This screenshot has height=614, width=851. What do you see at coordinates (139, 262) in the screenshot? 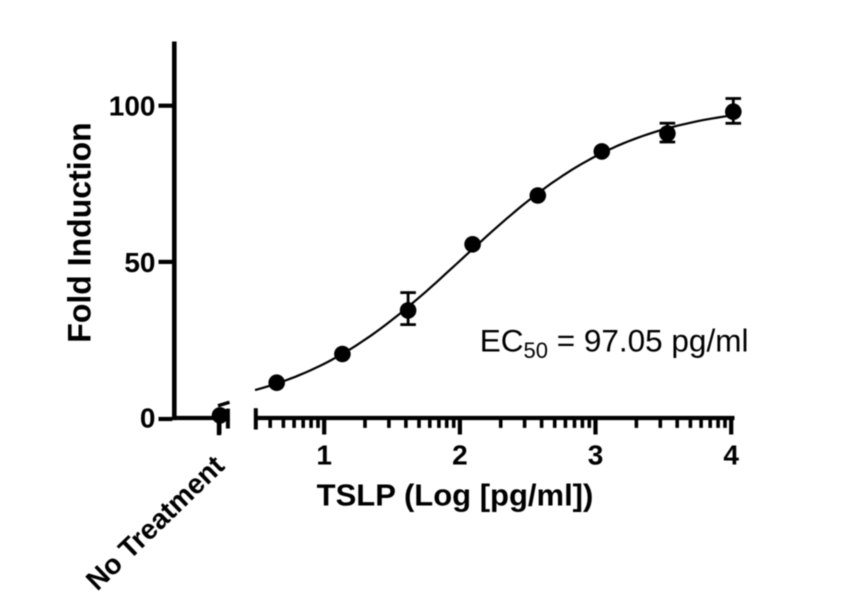
I see `svg-text: 50` at bounding box center [139, 262].